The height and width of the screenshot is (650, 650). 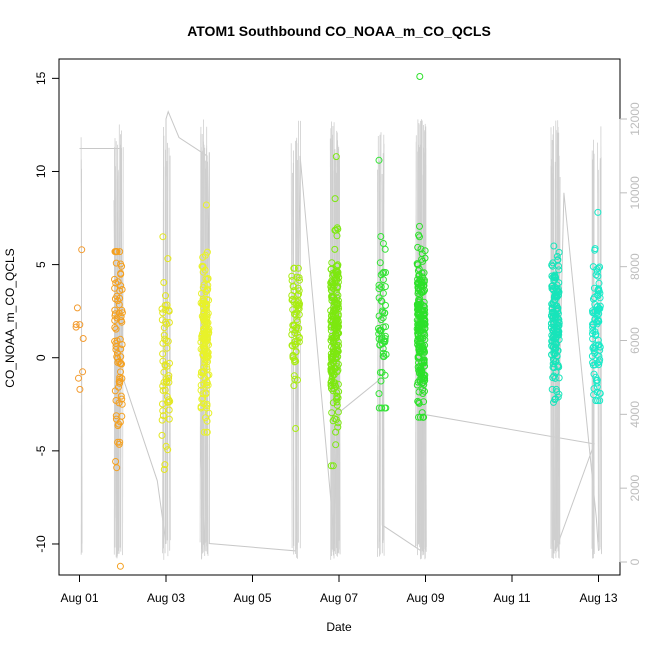 I want to click on y2-tick-label: 2000, so click(x=635, y=487).